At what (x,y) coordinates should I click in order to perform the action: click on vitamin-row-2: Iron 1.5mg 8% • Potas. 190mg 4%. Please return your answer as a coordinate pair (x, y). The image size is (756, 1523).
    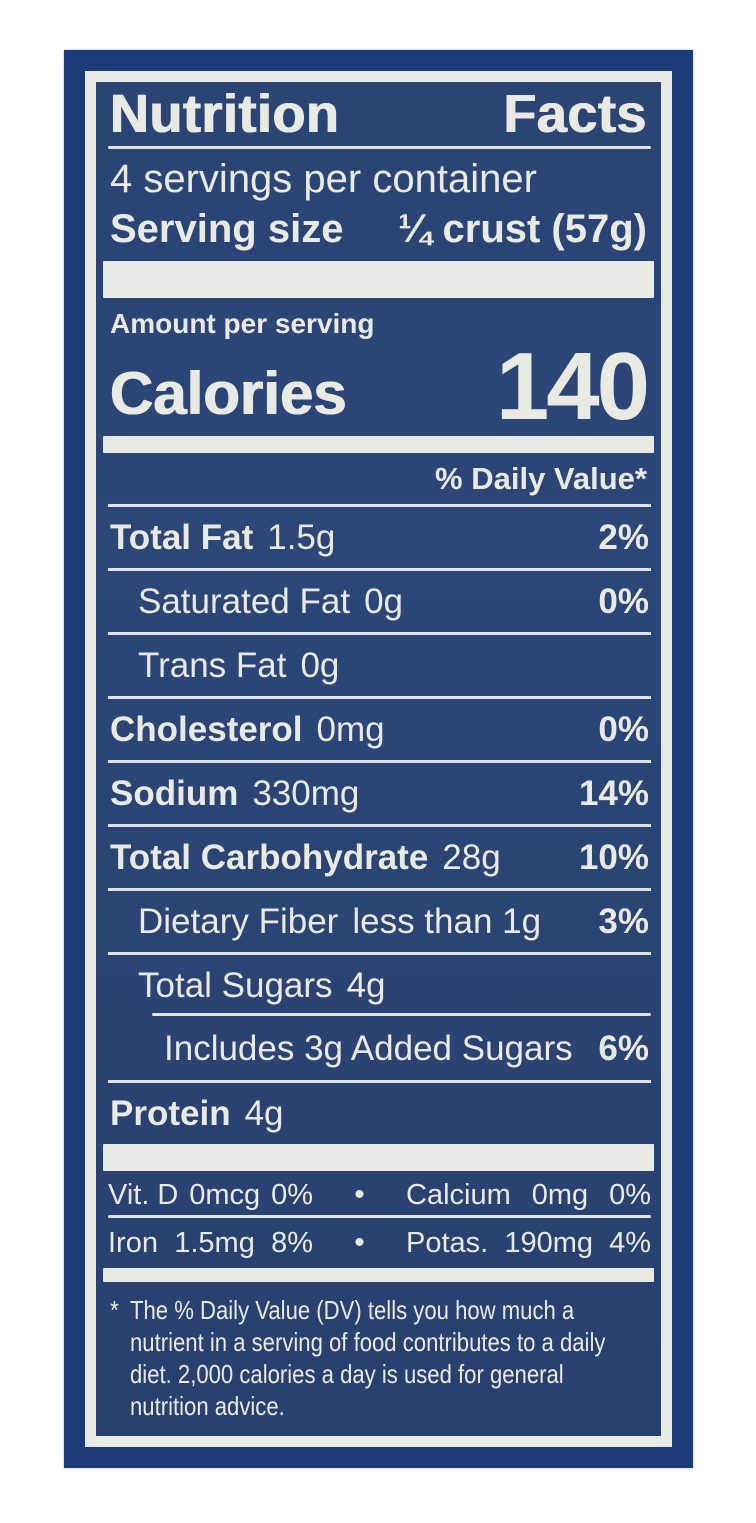
    Looking at the image, I should click on (379, 1243).